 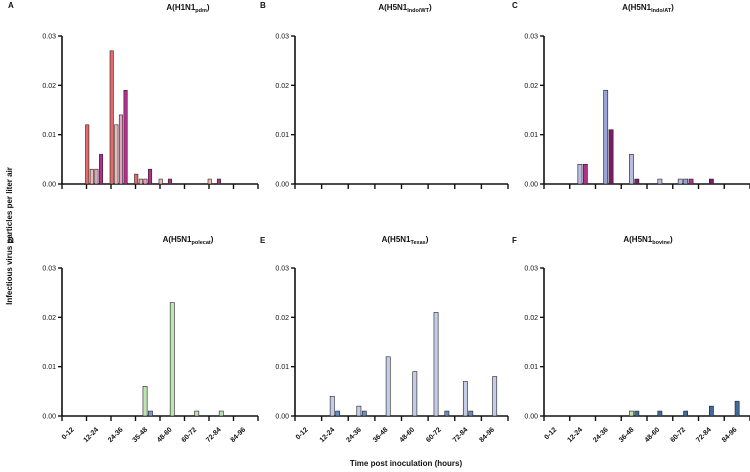 I want to click on panel-letter: C, so click(x=515, y=5).